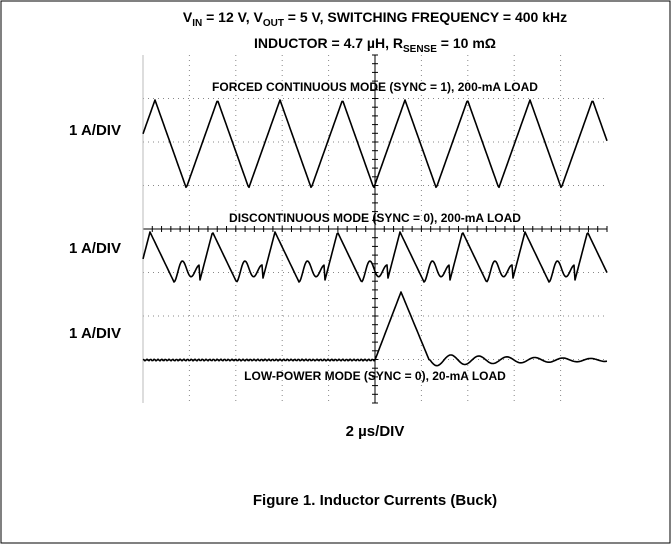  Describe the element at coordinates (375, 500) in the screenshot. I see `caption: Figure 1. Inductor Currents (Buck)` at that location.